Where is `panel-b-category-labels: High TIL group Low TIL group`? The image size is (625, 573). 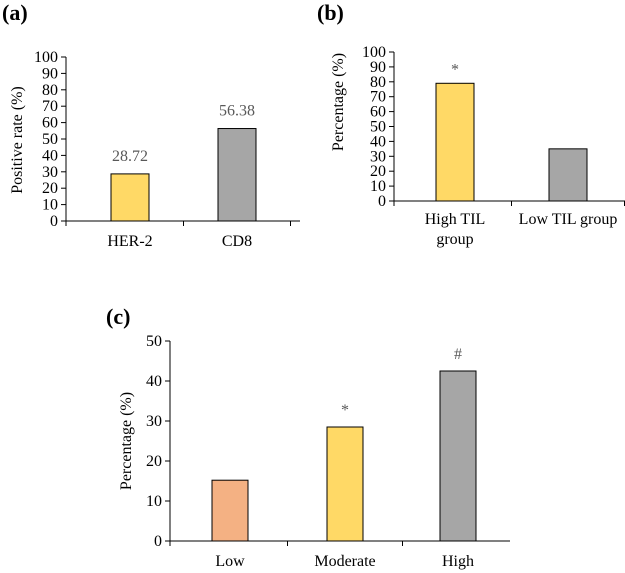
panel-b-category-labels: High TIL group Low TIL group is located at coordinates (521, 229).